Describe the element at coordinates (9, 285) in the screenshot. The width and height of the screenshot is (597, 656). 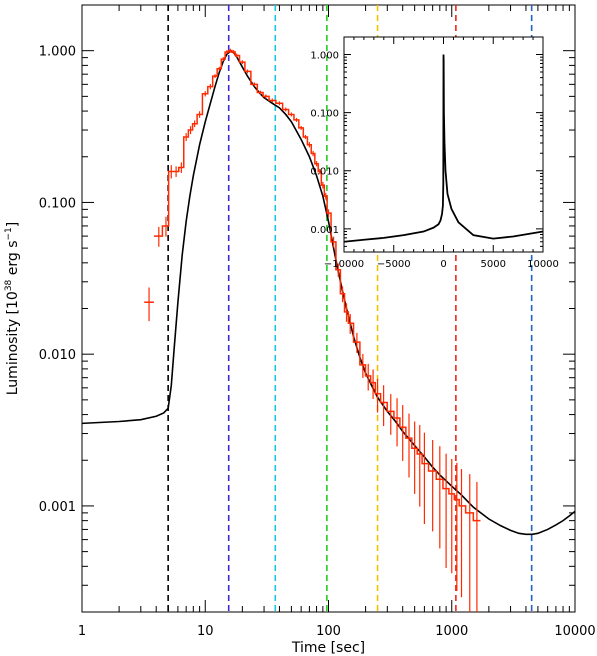
I see `y-axis-label-exponent-1: 38` at that location.